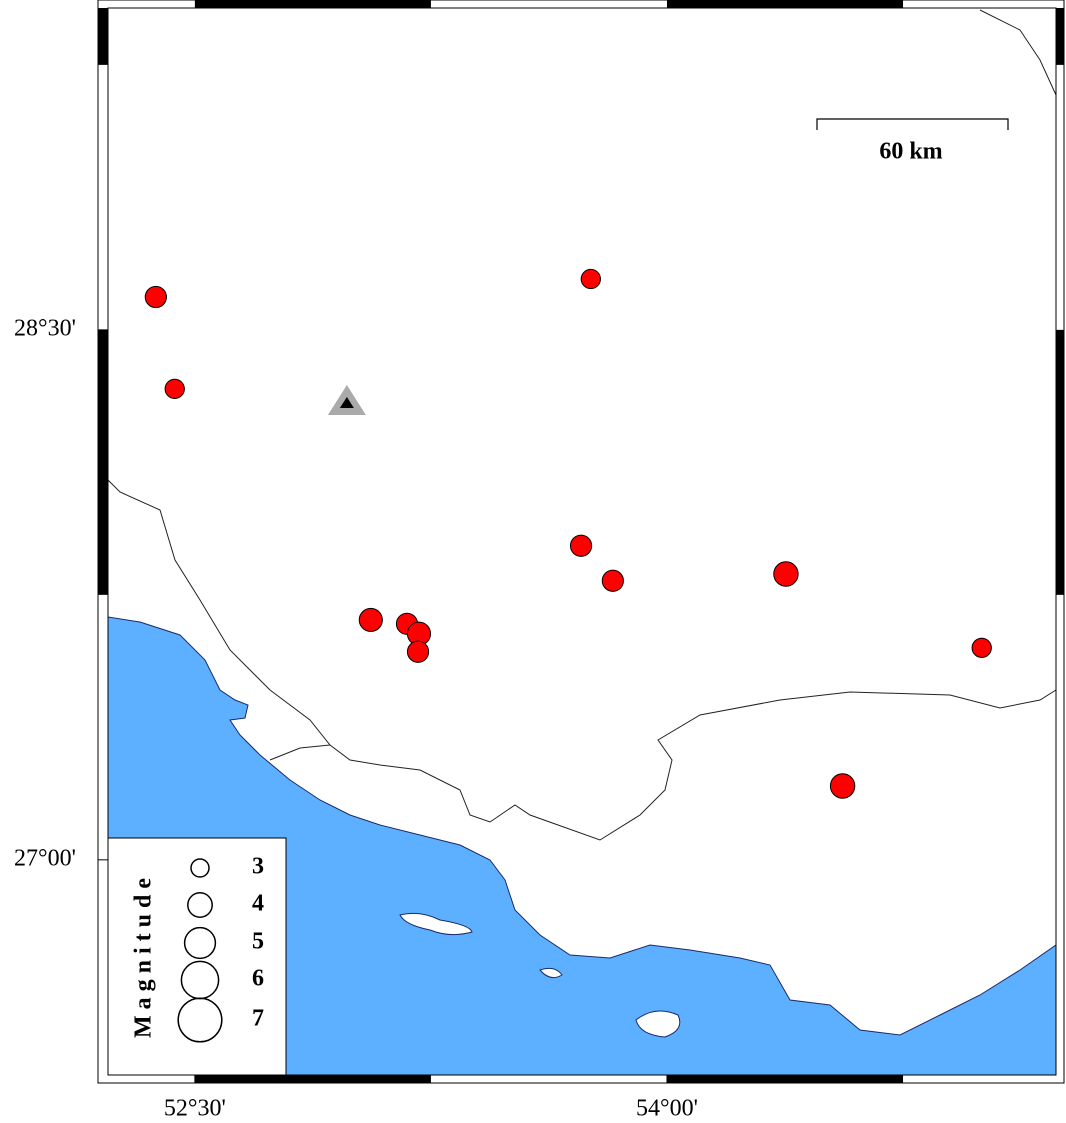 The width and height of the screenshot is (1066, 1123). What do you see at coordinates (144, 955) in the screenshot?
I see `legend-title: Magnitude` at bounding box center [144, 955].